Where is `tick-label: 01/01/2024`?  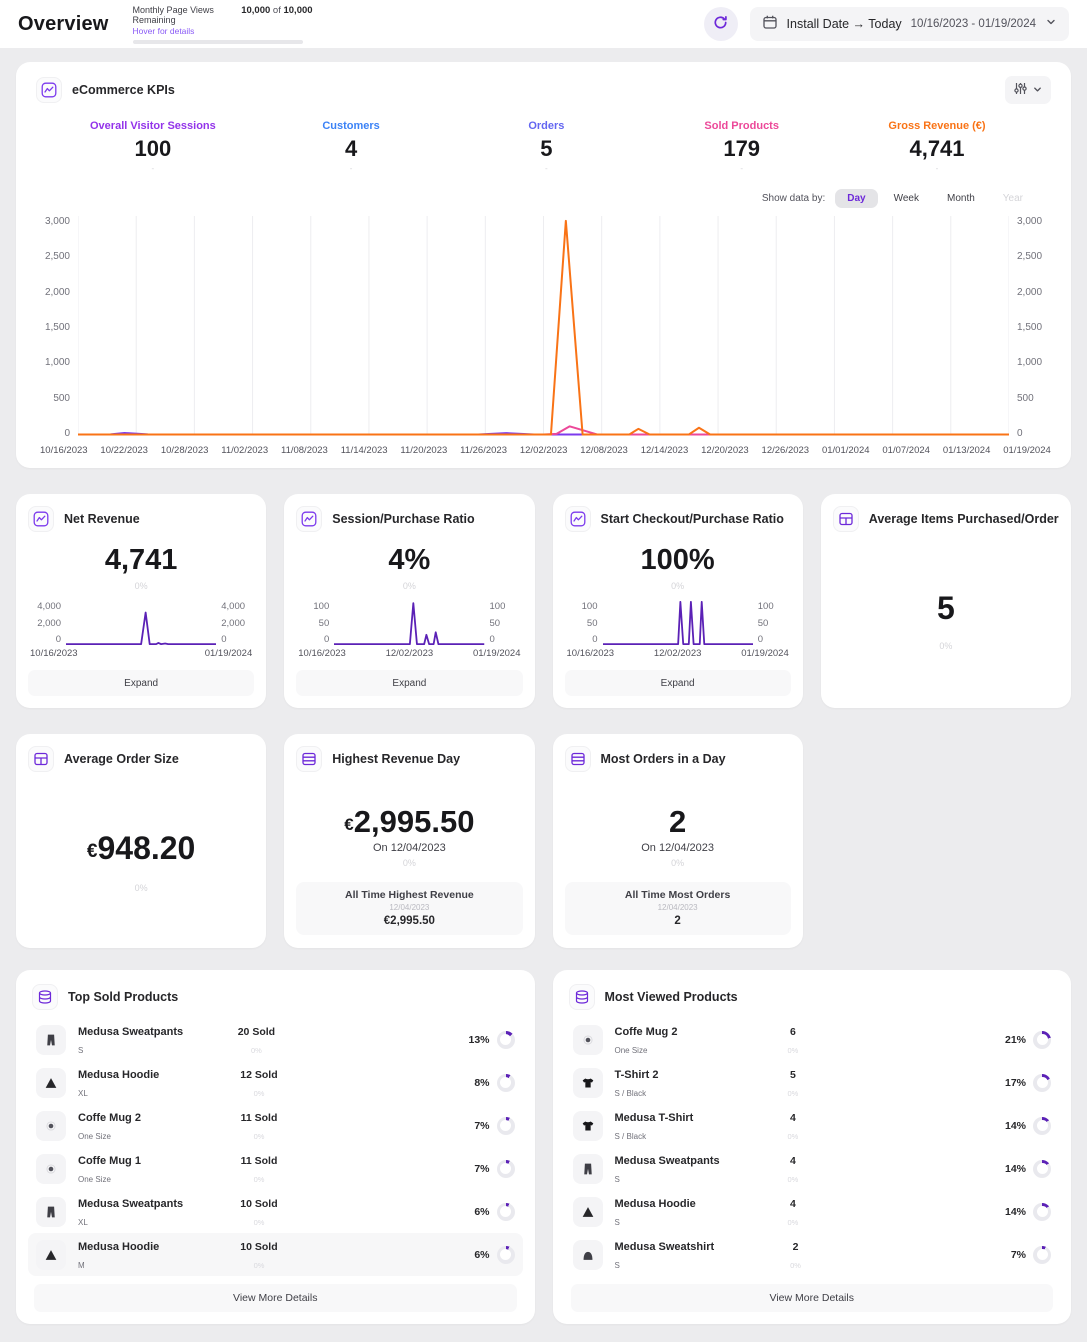
tick-label: 01/01/2024 is located at coordinates (845, 450).